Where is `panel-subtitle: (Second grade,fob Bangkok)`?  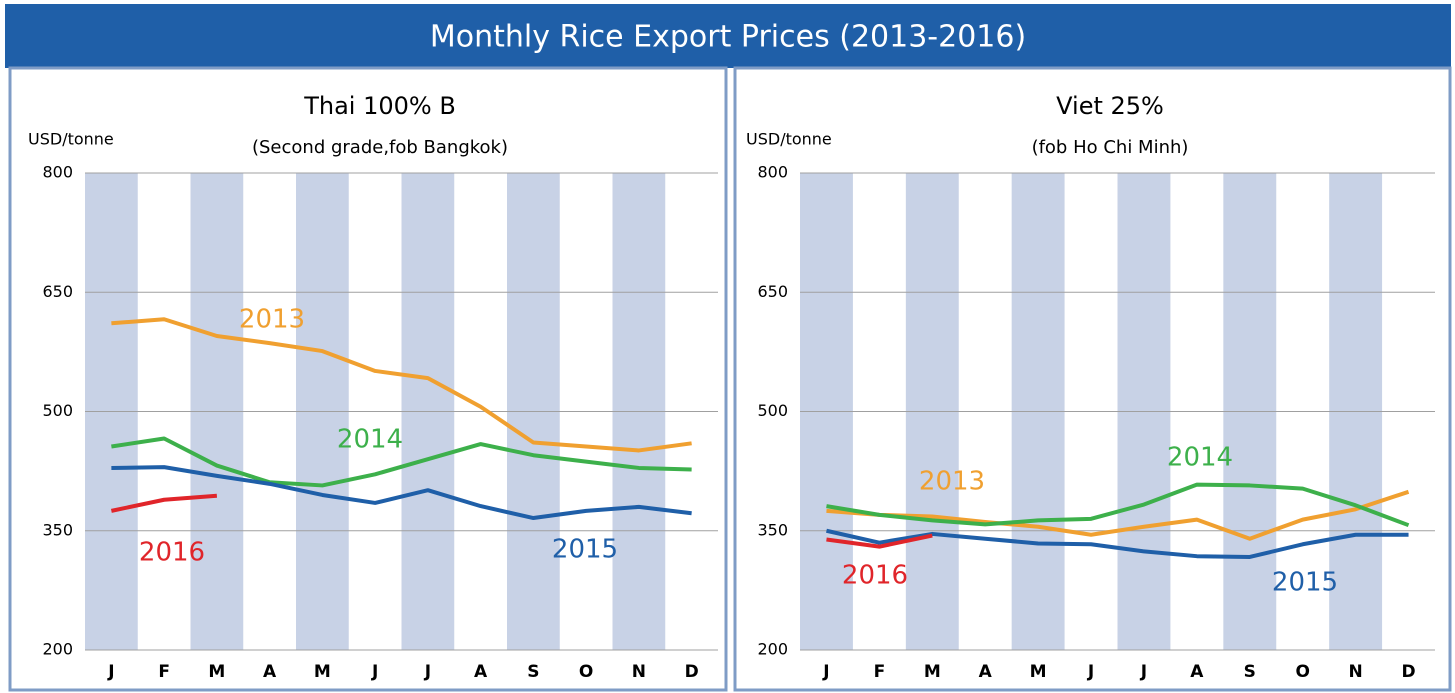 panel-subtitle: (Second grade,fob Bangkok) is located at coordinates (380, 147).